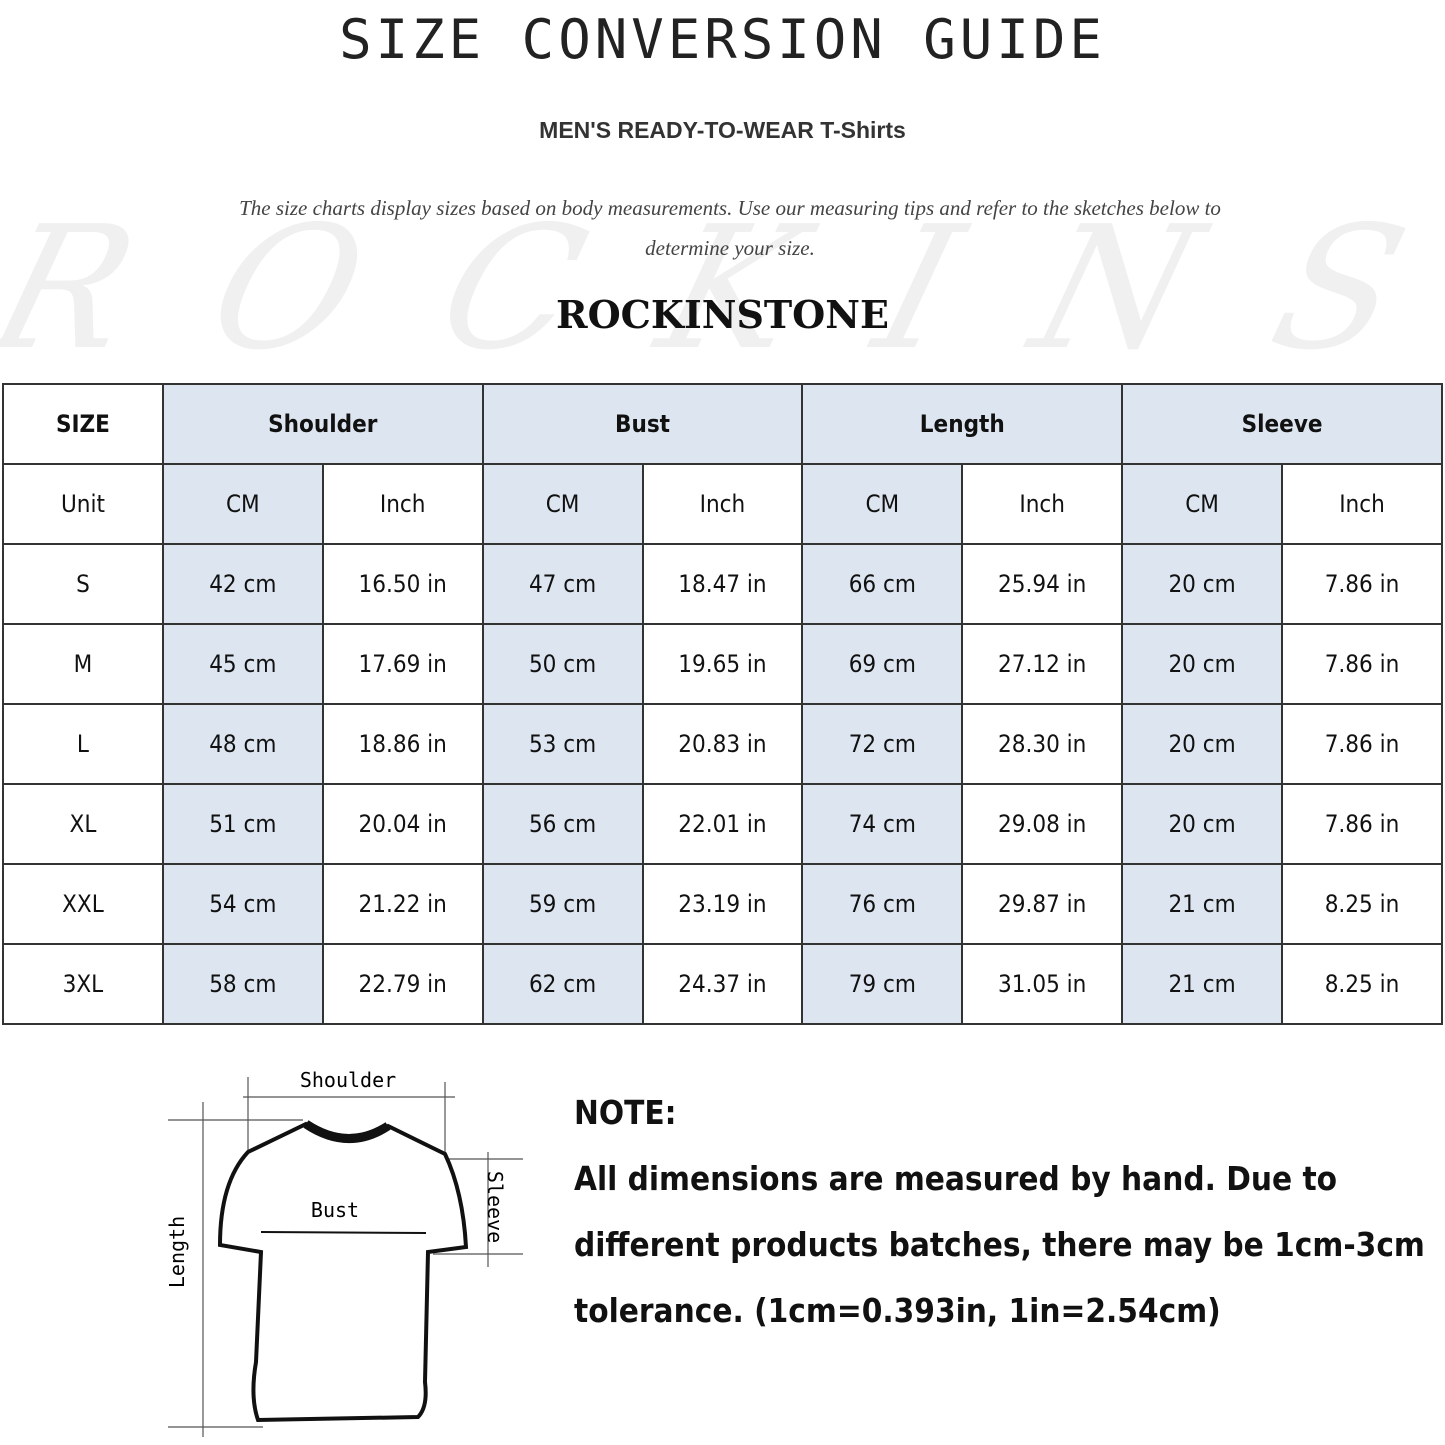 Image resolution: width=1445 pixels, height=1445 pixels. I want to click on value-cell: 72 cm, so click(882, 744).